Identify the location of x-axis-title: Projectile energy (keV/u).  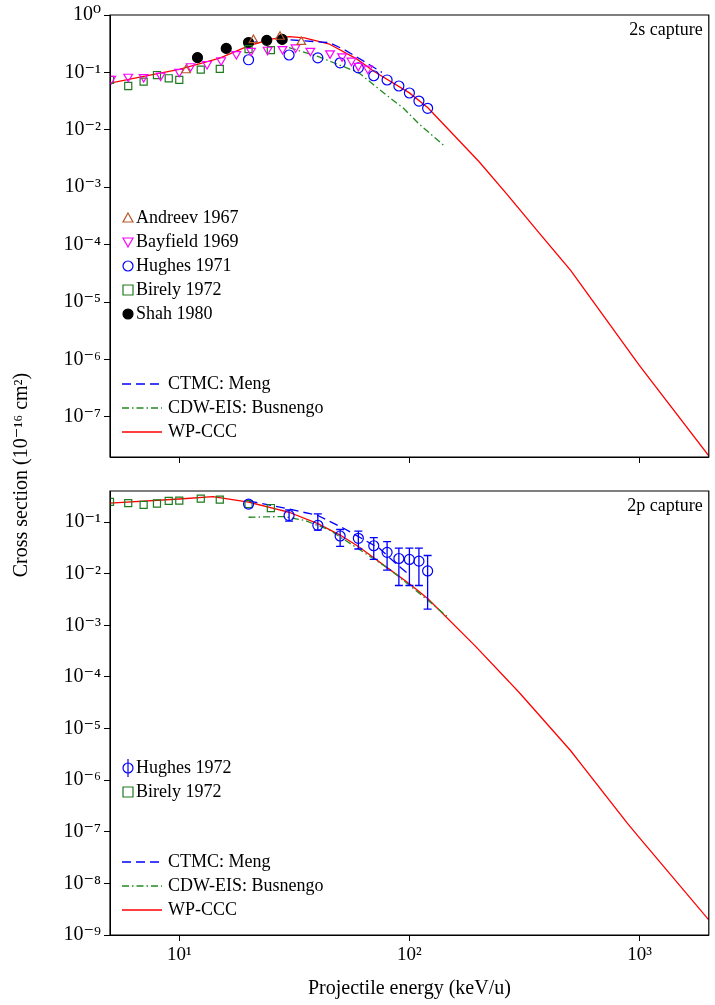
(409, 988).